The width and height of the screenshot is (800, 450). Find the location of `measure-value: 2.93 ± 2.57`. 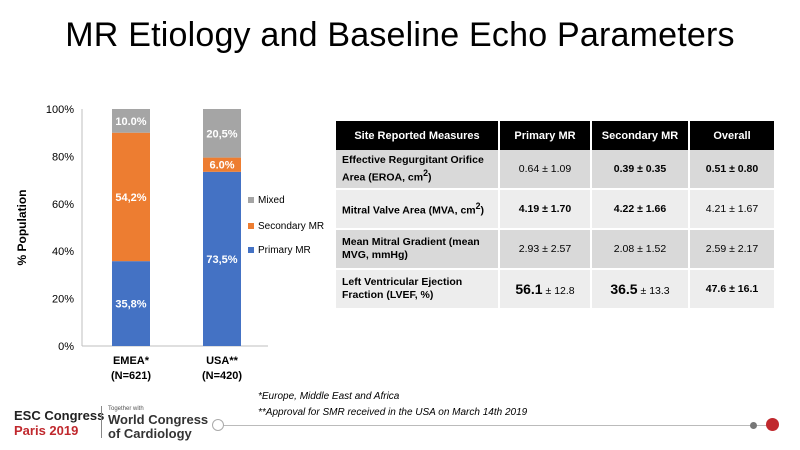

measure-value: 2.93 ± 2.57 is located at coordinates (546, 250).